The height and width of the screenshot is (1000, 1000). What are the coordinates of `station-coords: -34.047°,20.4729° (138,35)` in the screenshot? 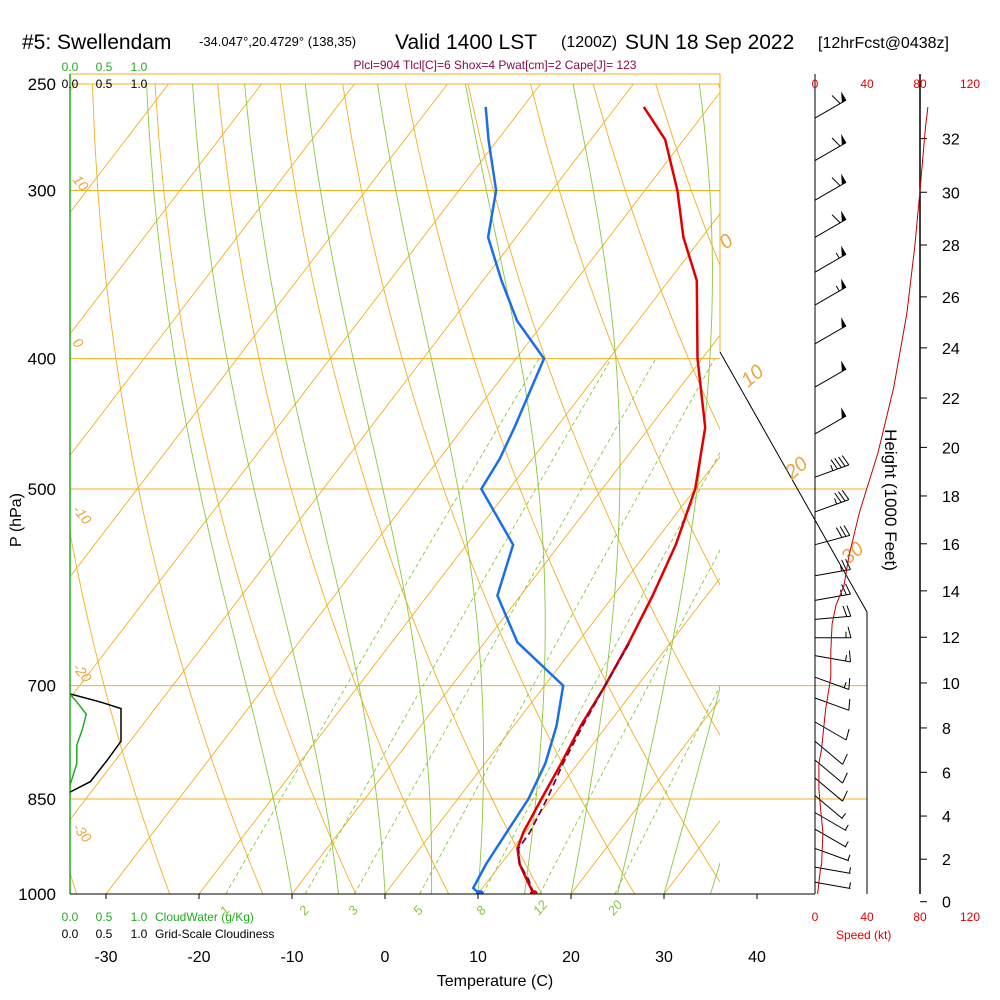 It's located at (277, 41).